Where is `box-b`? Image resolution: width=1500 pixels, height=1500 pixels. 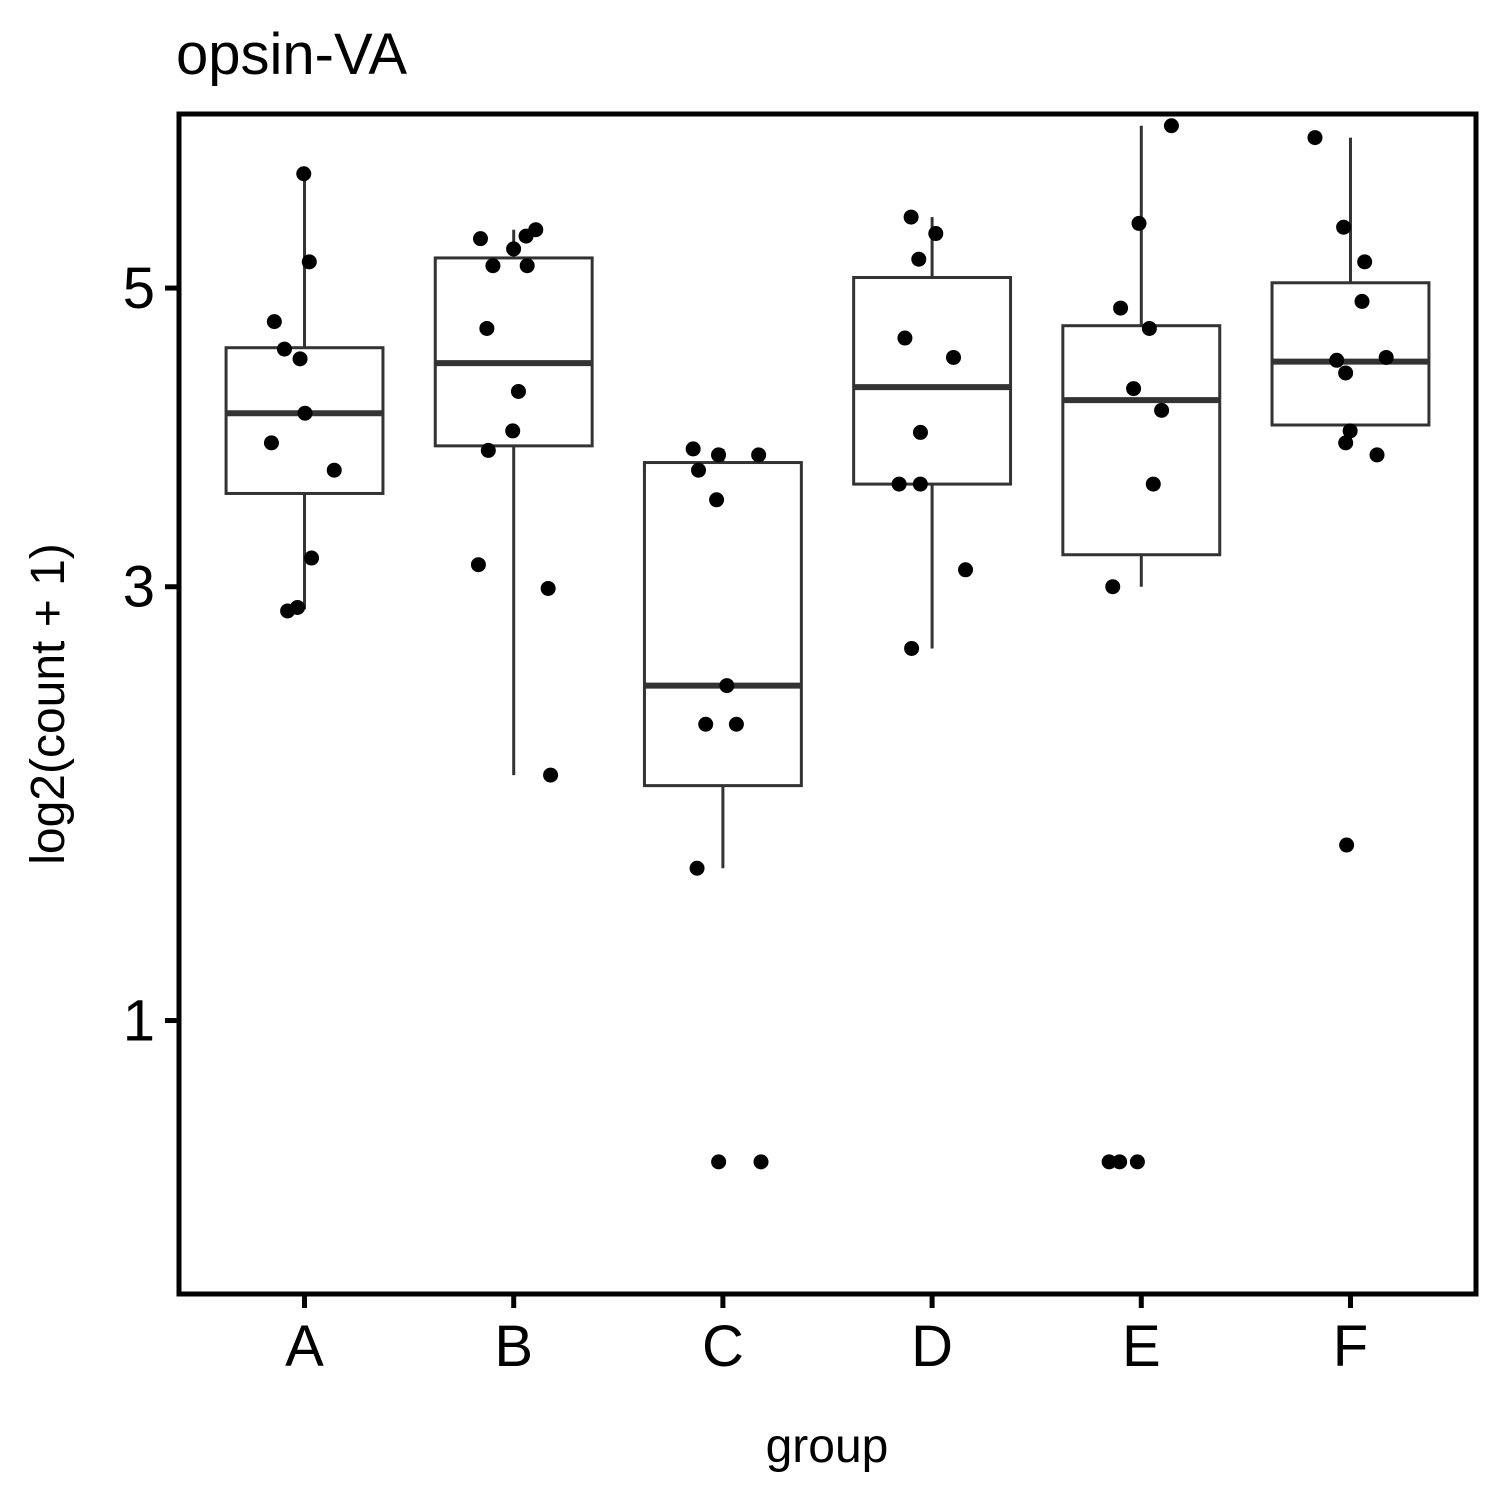 box-b is located at coordinates (513, 502).